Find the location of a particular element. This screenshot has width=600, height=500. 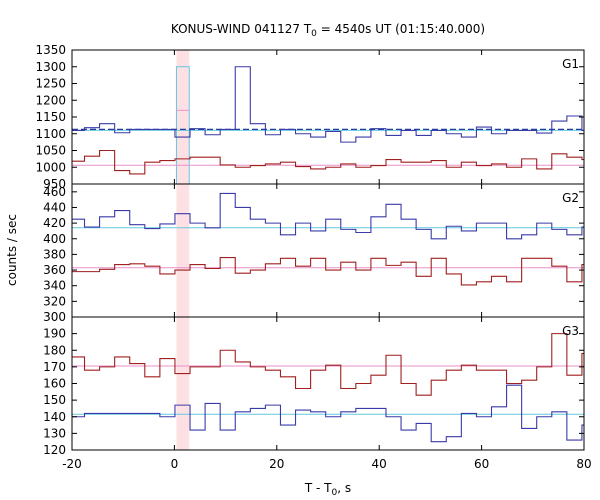

x-tick-label: 60 is located at coordinates (481, 464).